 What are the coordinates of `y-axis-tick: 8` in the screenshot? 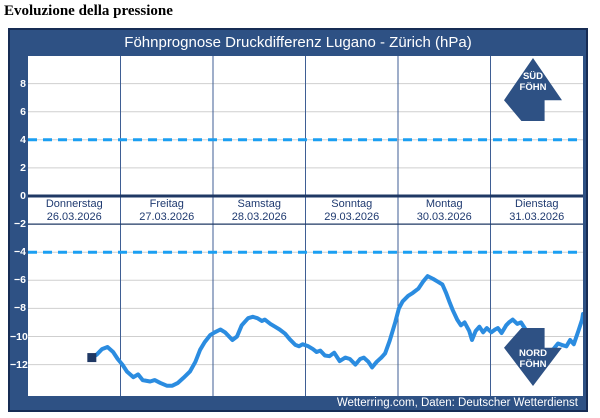 It's located at (23, 83).